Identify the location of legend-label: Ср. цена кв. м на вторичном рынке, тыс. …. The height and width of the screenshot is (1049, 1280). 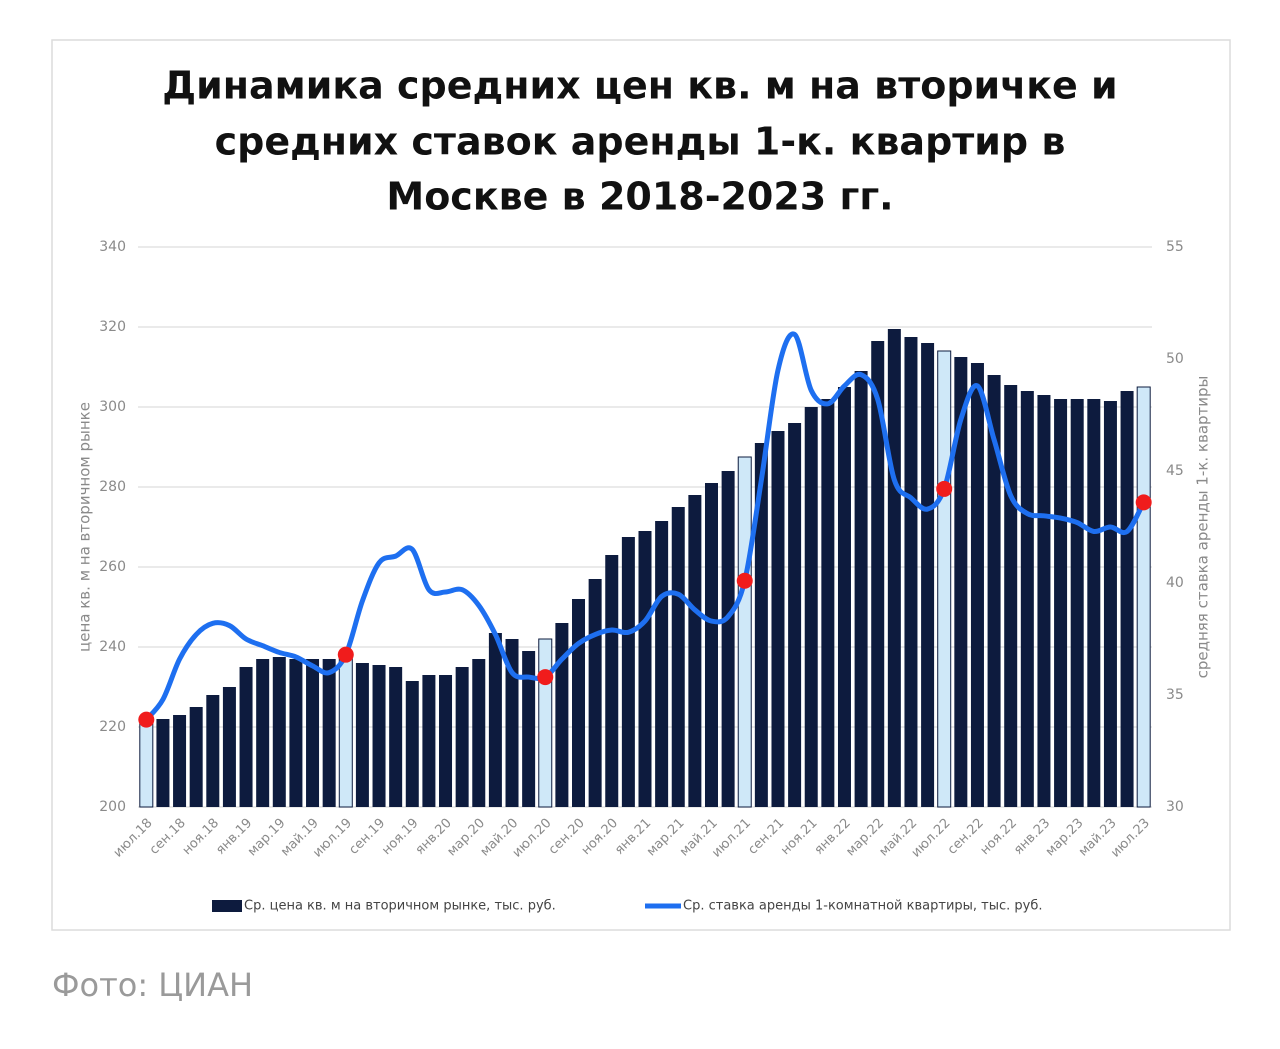
(400, 906).